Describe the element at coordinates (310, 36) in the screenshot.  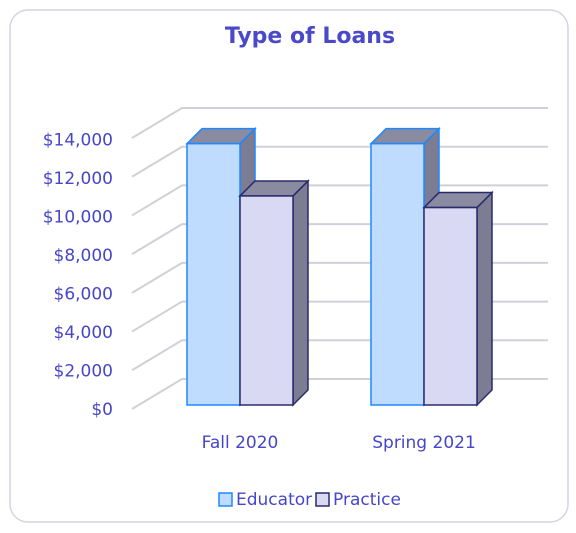
I see `chart-title: Type of Loans` at that location.